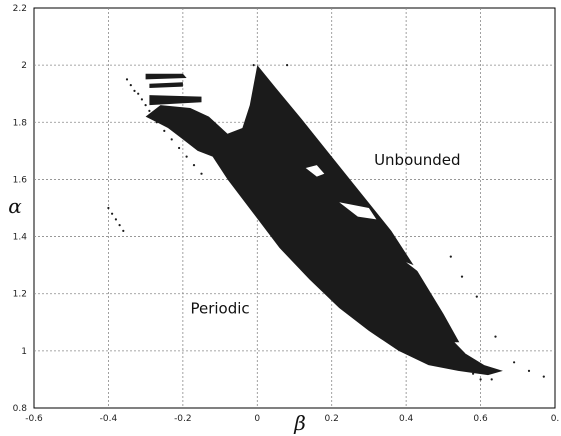  Describe the element at coordinates (219, 309) in the screenshot. I see `annotation-1: Periodic` at that location.